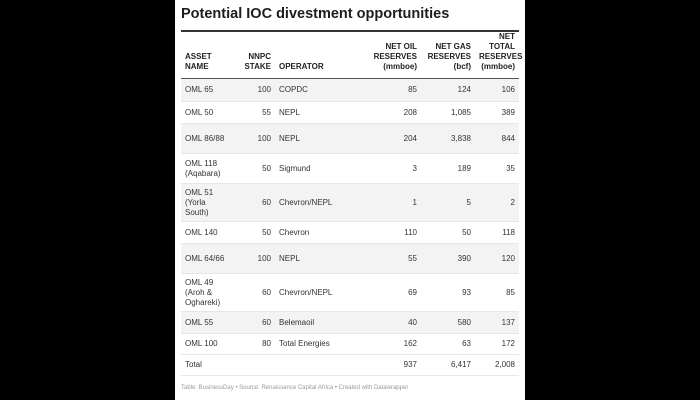 This screenshot has width=700, height=400. What do you see at coordinates (448, 258) in the screenshot?
I see `net-gas-cell: 390` at bounding box center [448, 258].